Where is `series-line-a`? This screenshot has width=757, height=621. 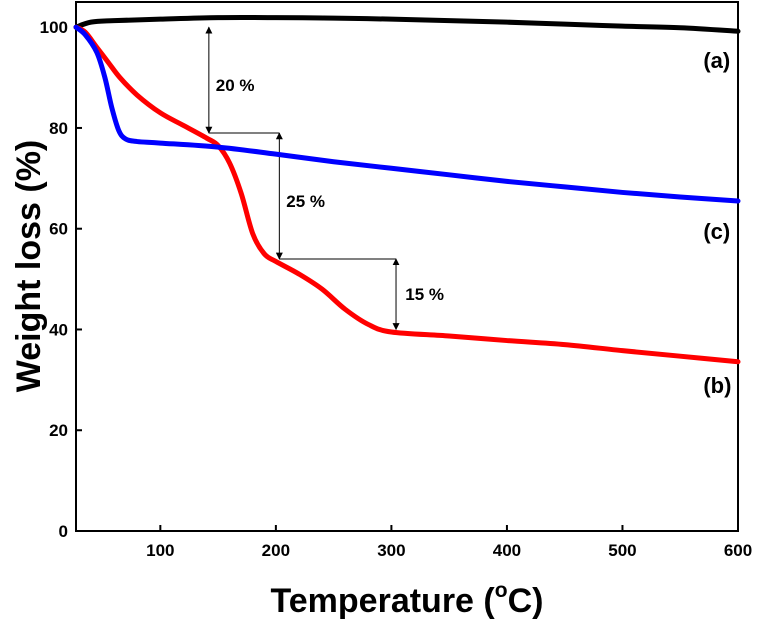
series-line-a is located at coordinates (407, 24).